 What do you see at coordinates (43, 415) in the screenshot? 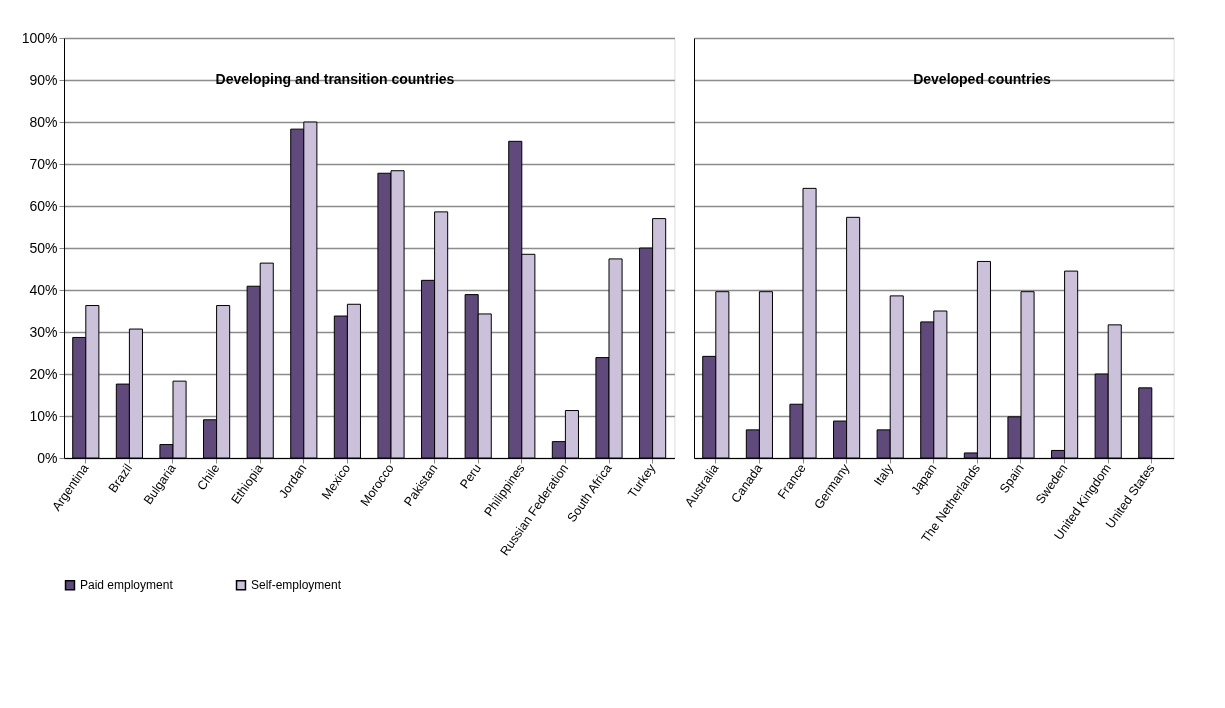
I see `y-tick-label: 10%` at bounding box center [43, 415].